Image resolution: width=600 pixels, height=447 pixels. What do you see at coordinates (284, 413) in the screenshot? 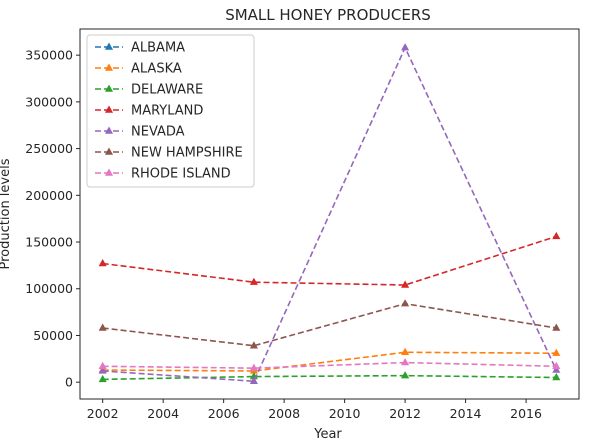
I see `x-tick-label: 2008` at bounding box center [284, 413].